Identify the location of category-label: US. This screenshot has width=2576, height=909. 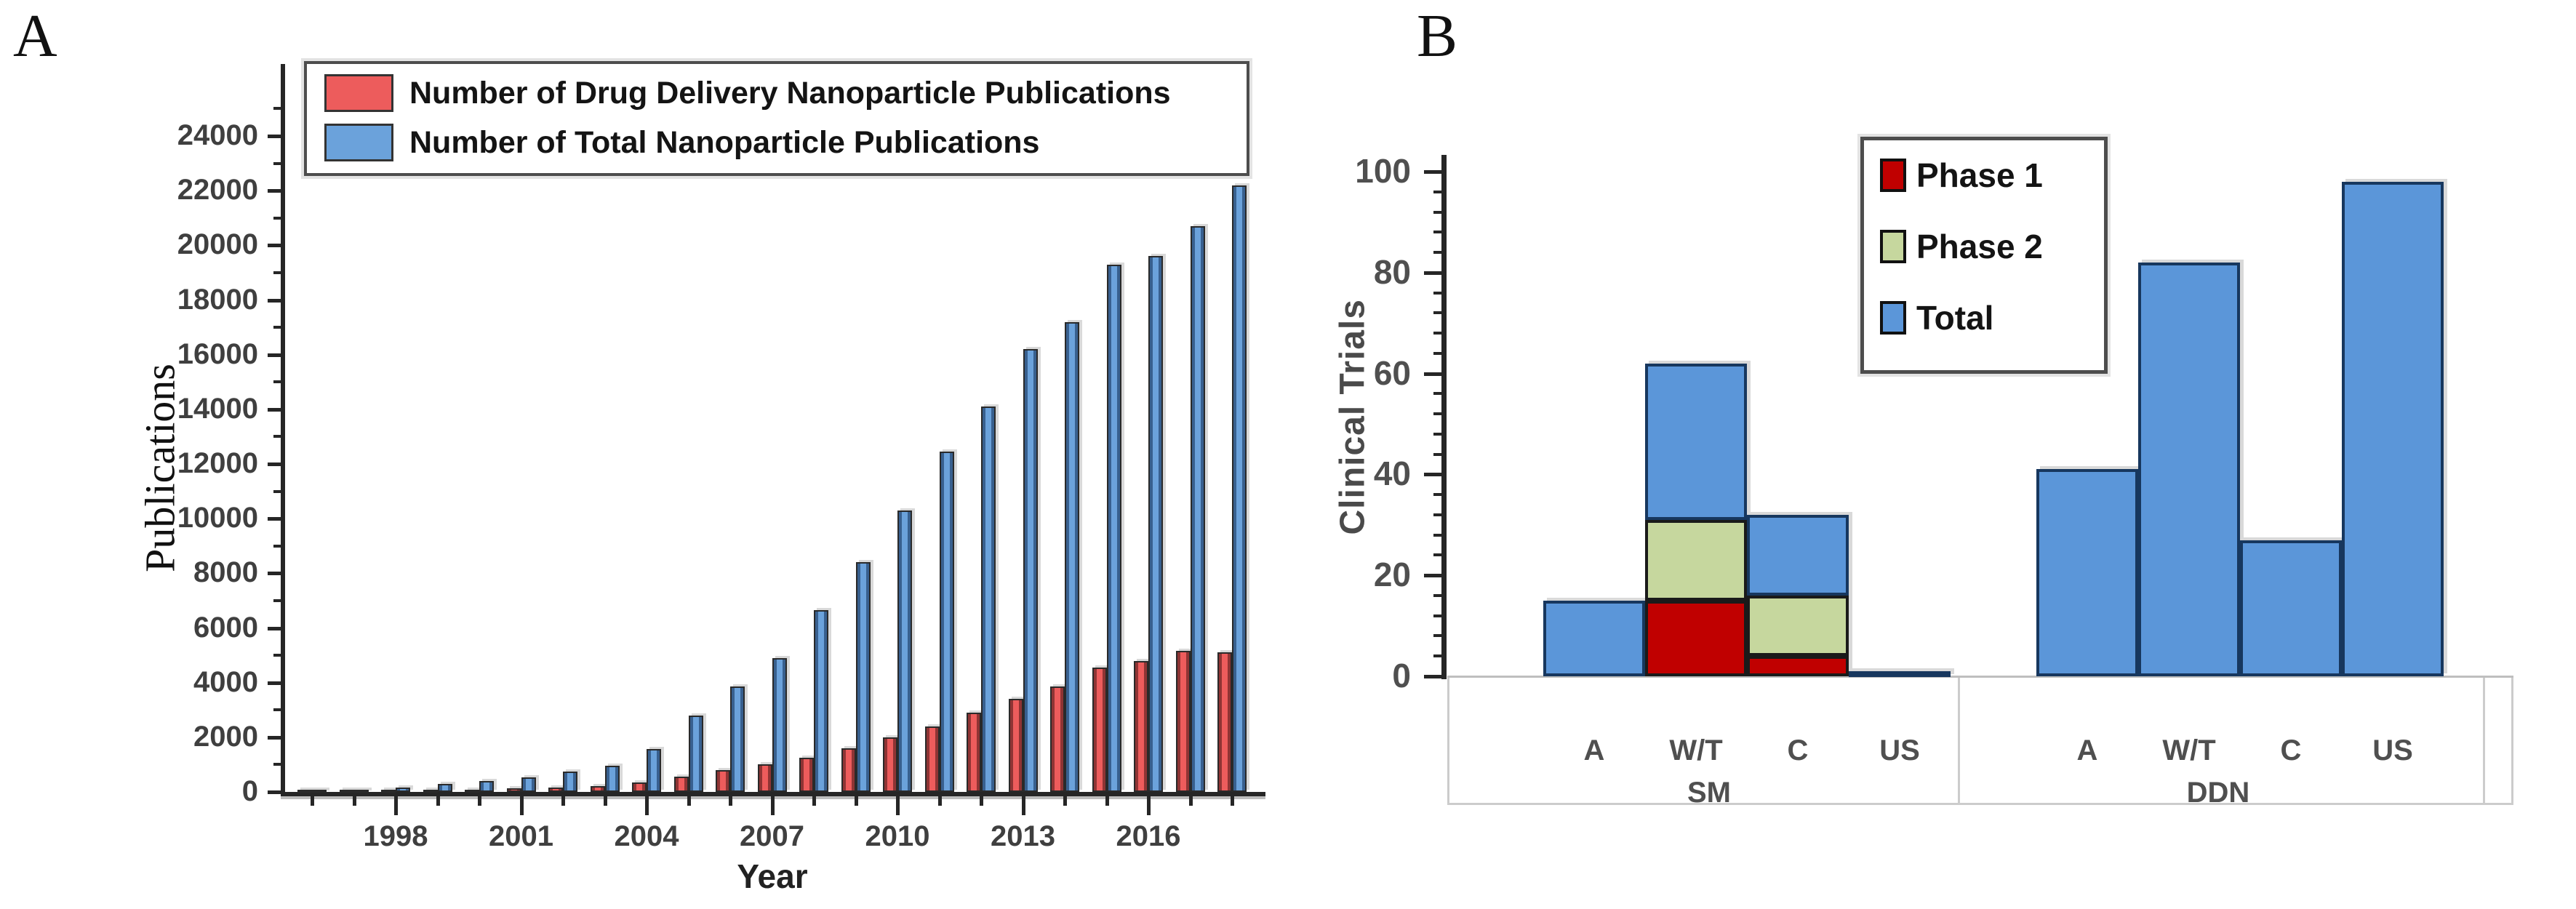
(2392, 750).